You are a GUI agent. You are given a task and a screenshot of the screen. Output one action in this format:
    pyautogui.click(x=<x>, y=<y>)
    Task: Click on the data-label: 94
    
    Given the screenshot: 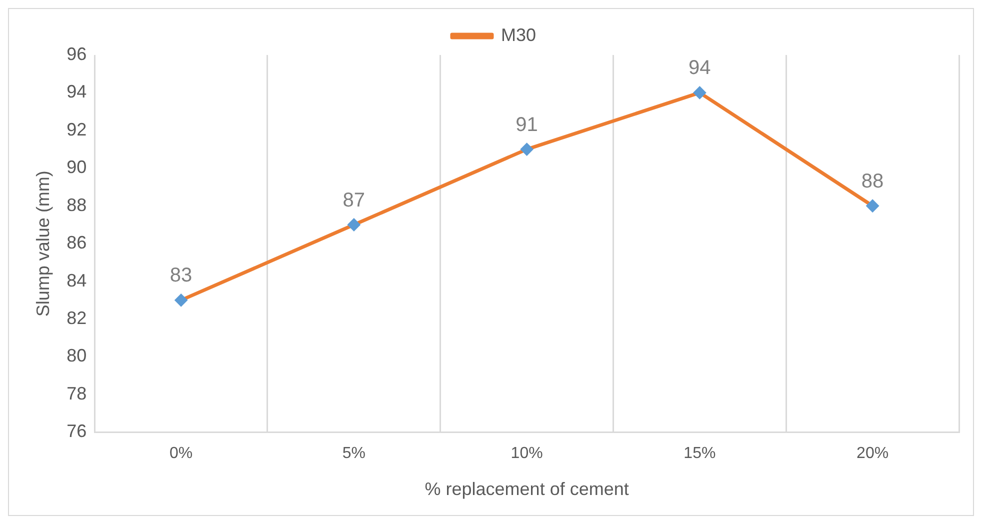 What is the action you would take?
    pyautogui.click(x=699, y=68)
    